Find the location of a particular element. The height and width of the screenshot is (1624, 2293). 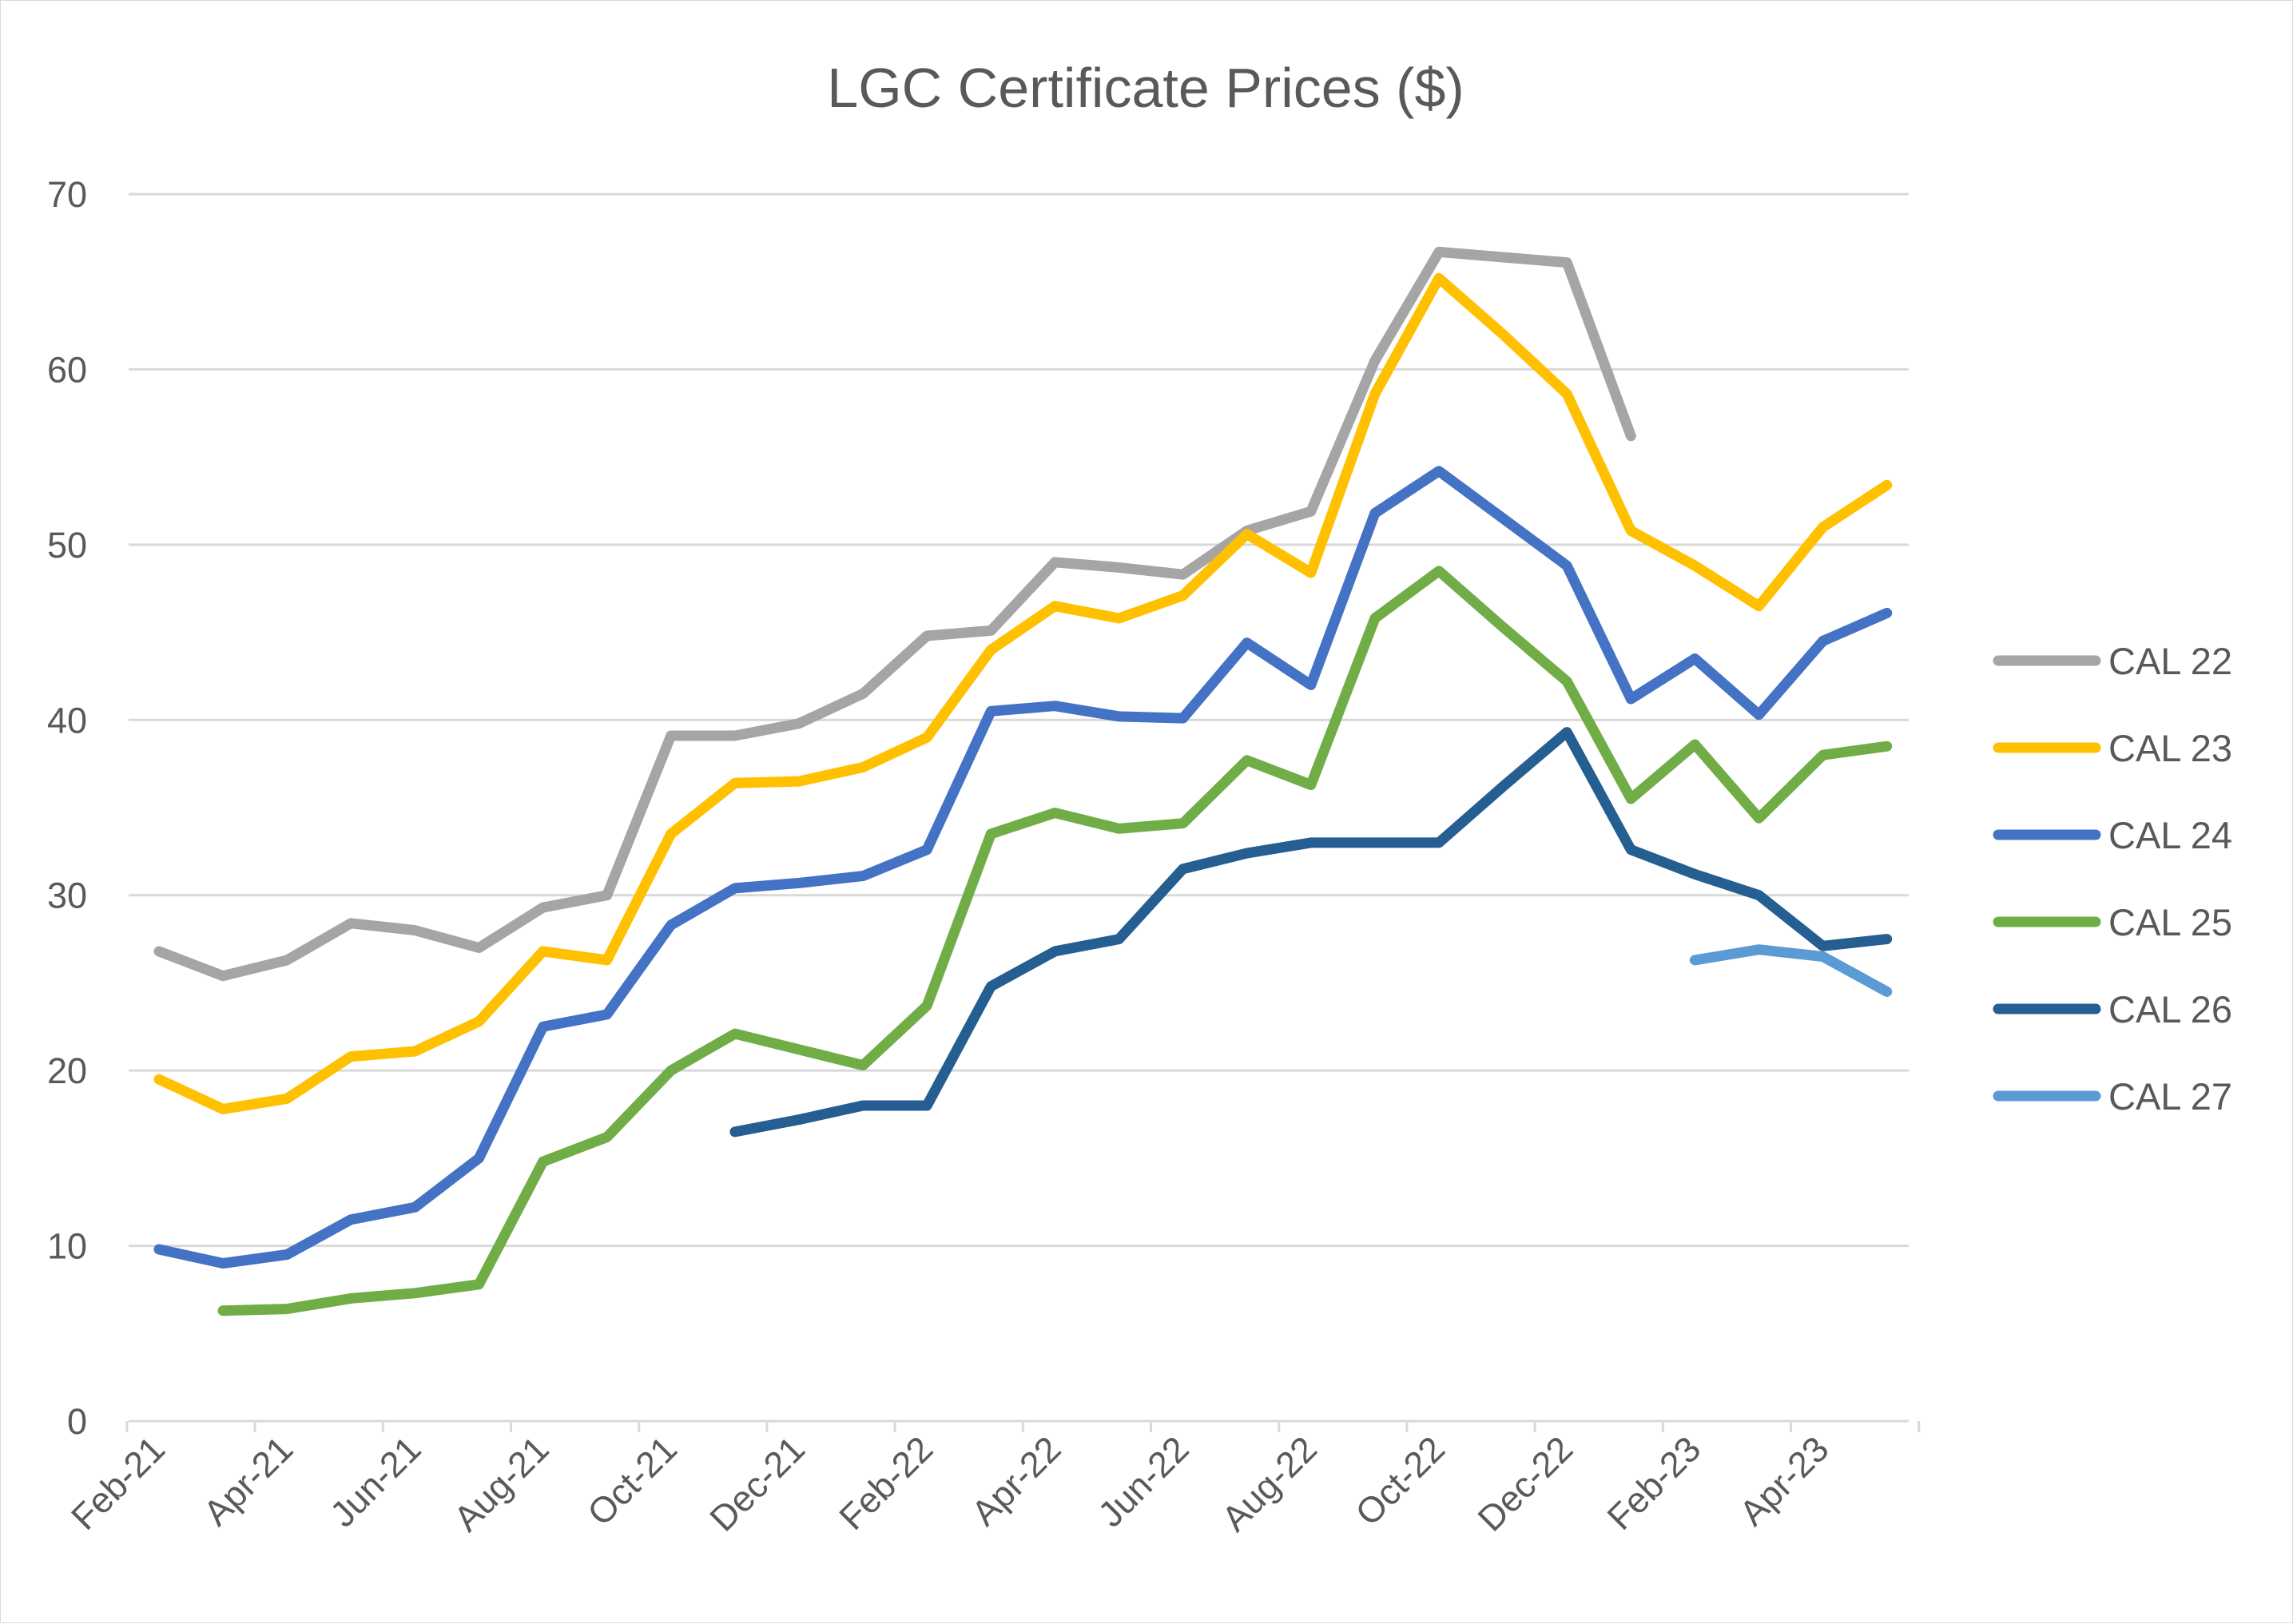

legend-item-cal-26: CAL 26 is located at coordinates (2112, 1009).